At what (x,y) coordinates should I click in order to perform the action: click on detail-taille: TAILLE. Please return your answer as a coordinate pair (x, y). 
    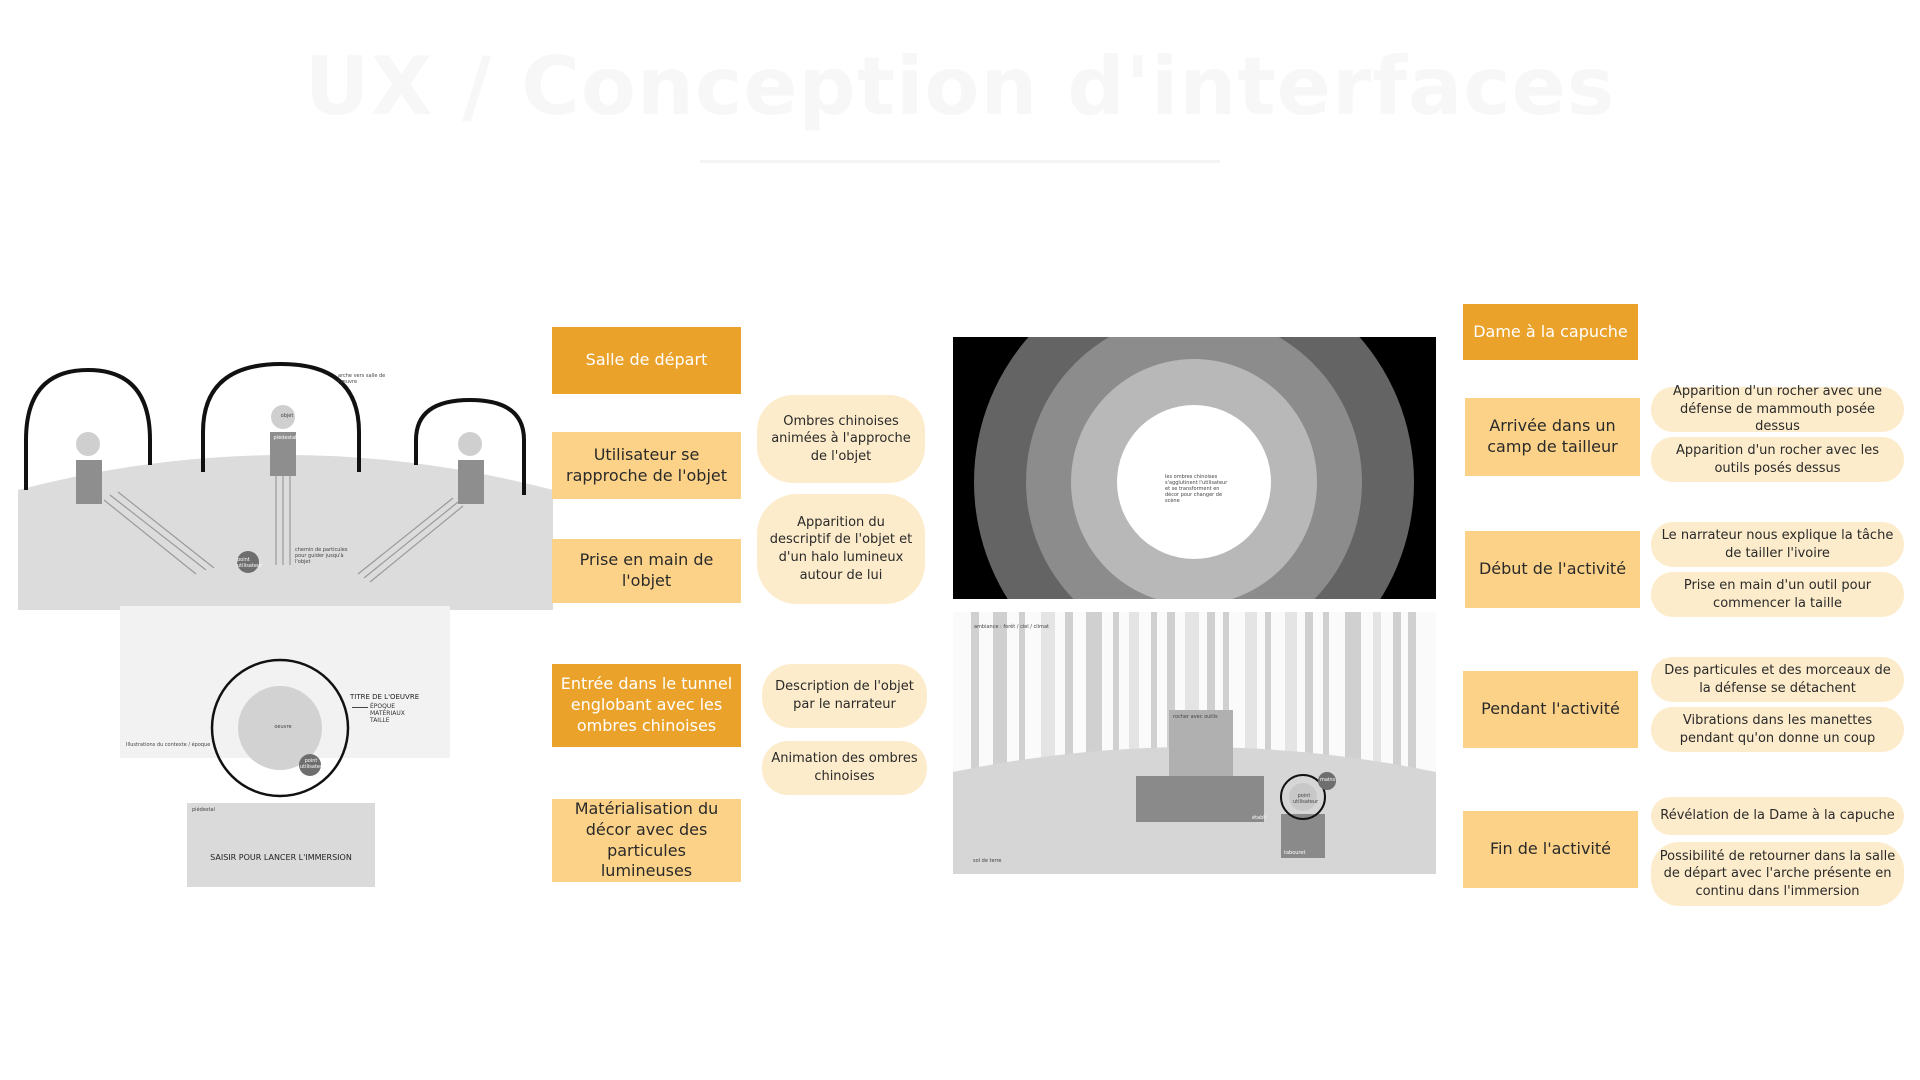
    Looking at the image, I should click on (380, 721).